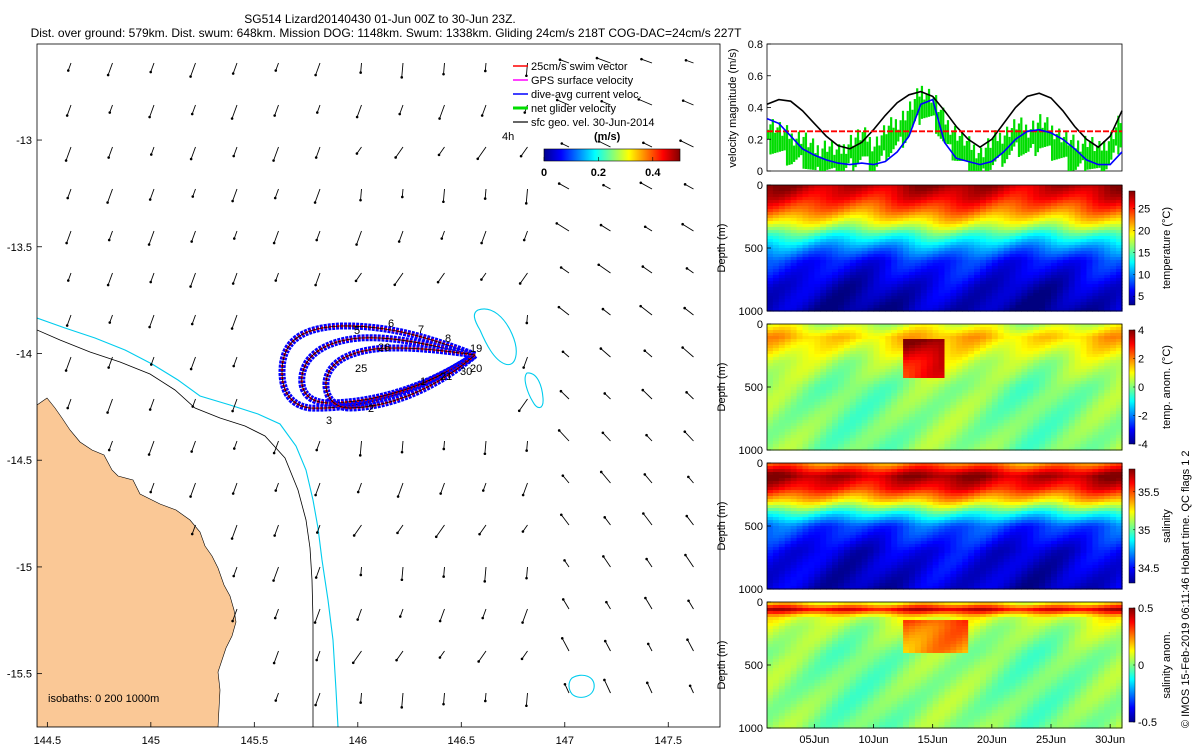  Describe the element at coordinates (255, 741) in the screenshot. I see `map-x-tick-label: 145.5` at that location.